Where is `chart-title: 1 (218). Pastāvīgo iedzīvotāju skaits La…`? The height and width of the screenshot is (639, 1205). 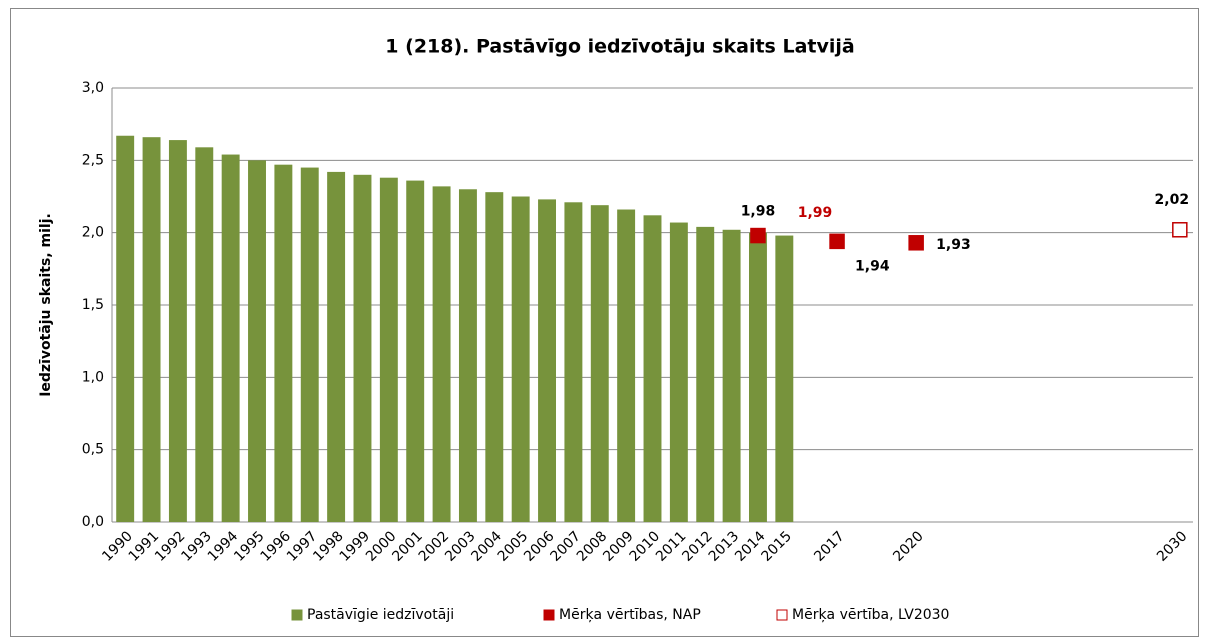 chart-title: 1 (218). Pastāvīgo iedzīvotāju skaits La… is located at coordinates (619, 47).